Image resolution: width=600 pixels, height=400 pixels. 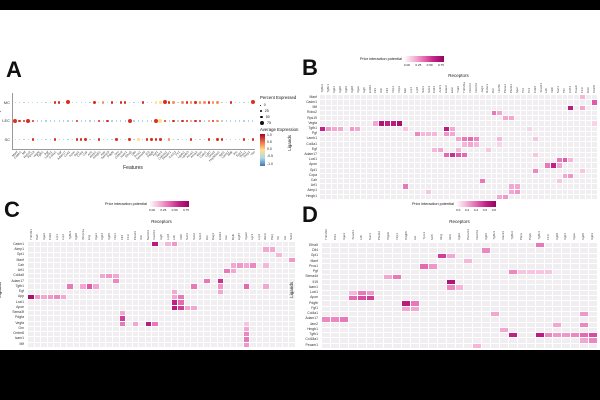 What do you see at coordinates (252, 236) in the screenshot?
I see `receptor-column-label: Lgr4` at bounding box center [252, 236].